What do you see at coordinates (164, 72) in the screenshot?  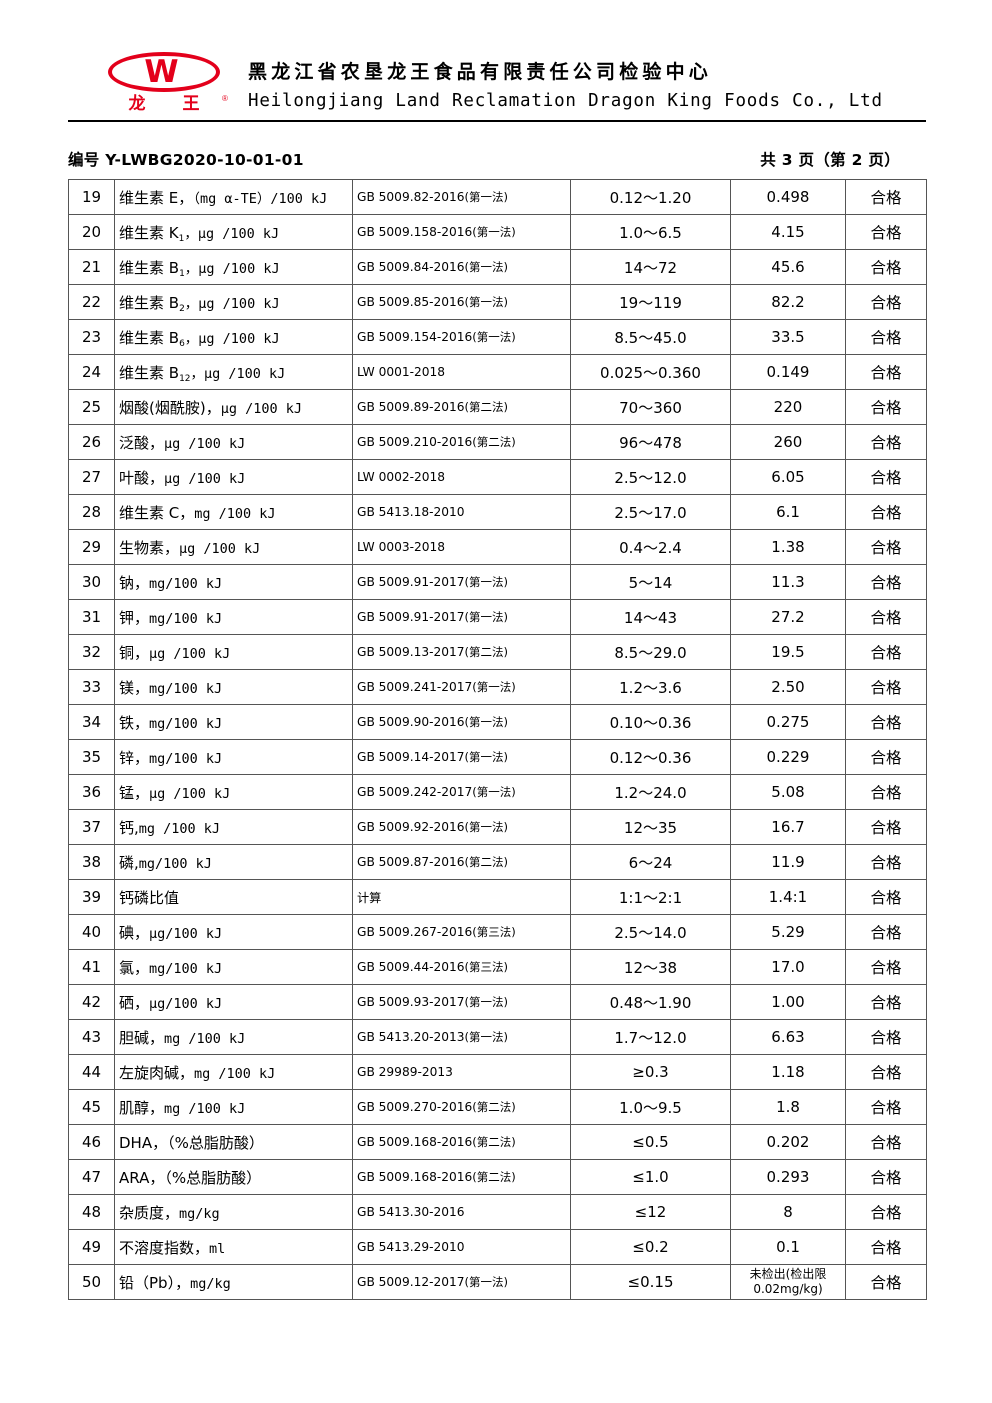 I see `logo-oval-shape` at bounding box center [164, 72].